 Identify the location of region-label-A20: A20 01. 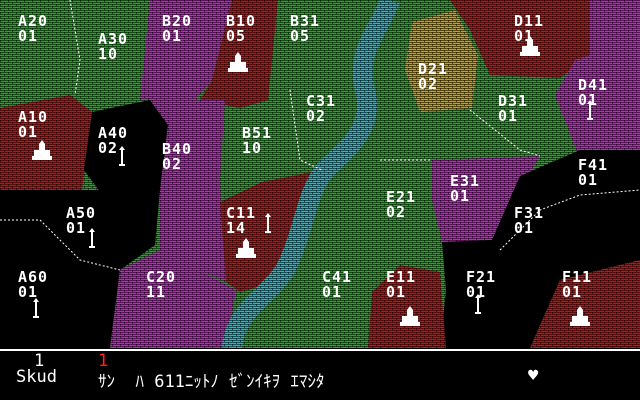
(33, 29).